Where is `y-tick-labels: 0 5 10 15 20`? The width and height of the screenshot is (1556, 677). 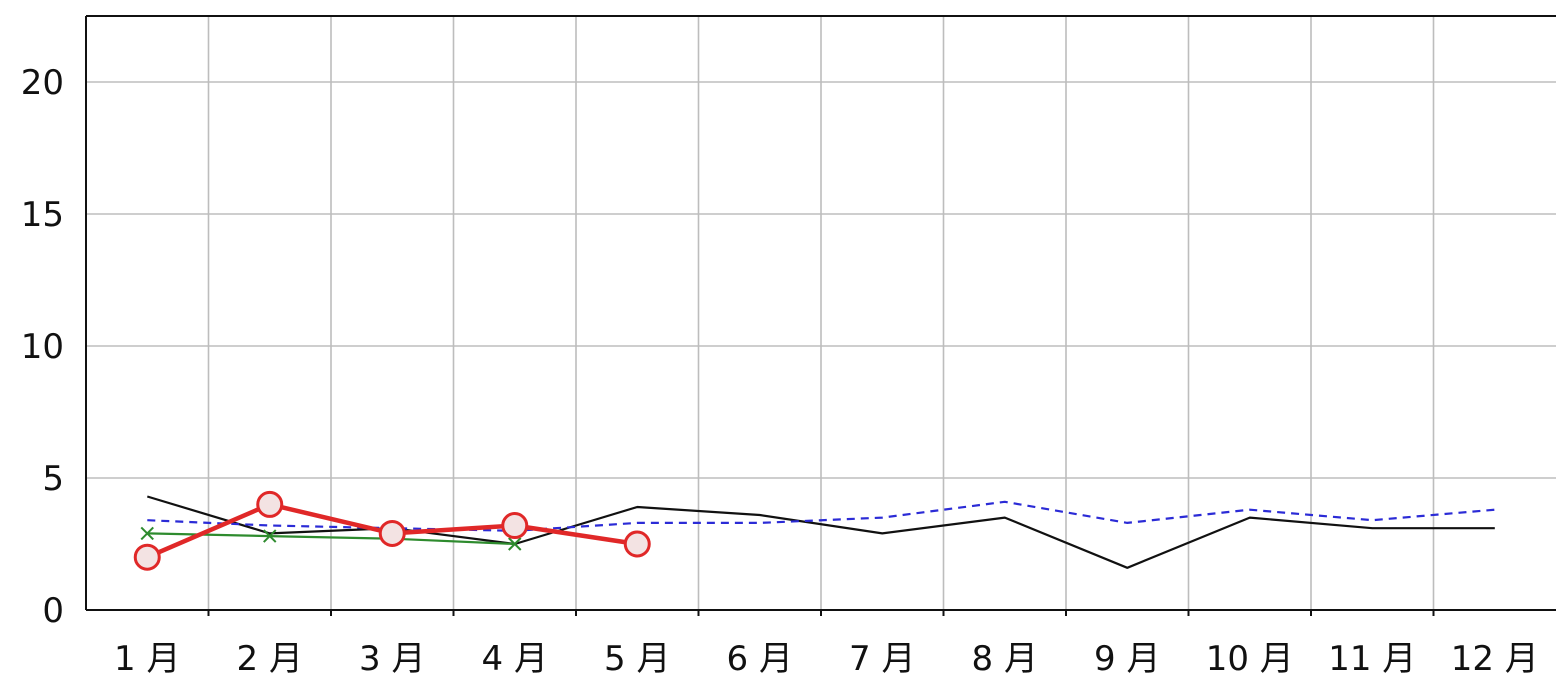 y-tick-labels: 0 5 10 15 20 is located at coordinates (42, 347).